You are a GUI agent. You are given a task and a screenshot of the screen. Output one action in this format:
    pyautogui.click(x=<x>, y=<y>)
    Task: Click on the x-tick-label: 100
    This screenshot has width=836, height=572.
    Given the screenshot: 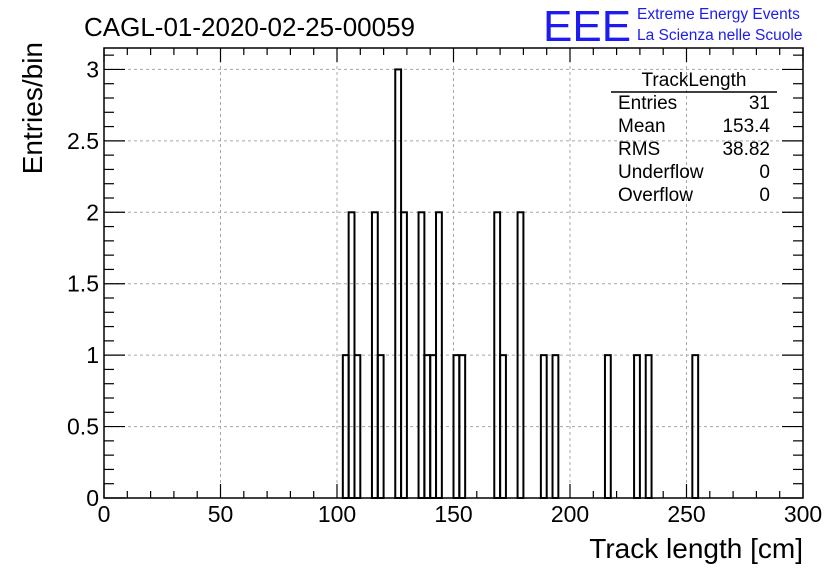 What is the action you would take?
    pyautogui.click(x=337, y=514)
    